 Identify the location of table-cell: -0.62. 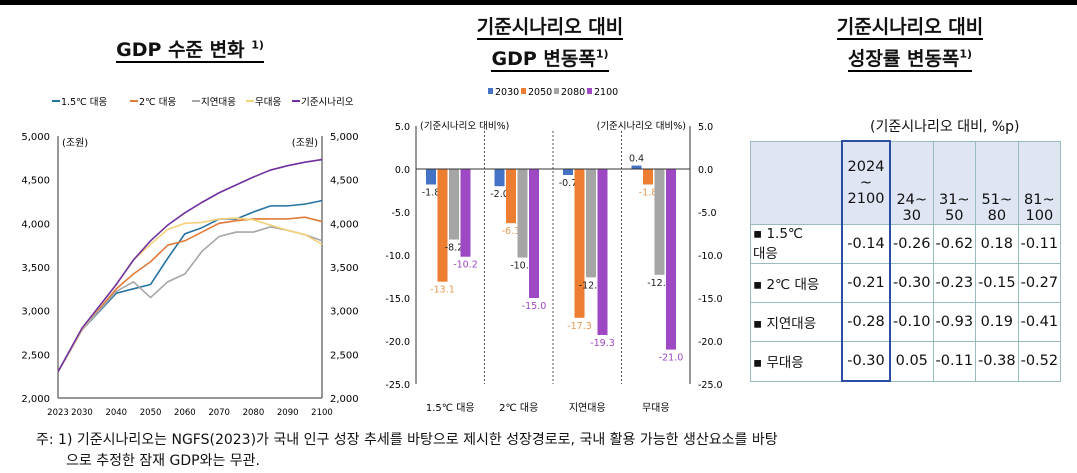
(954, 244).